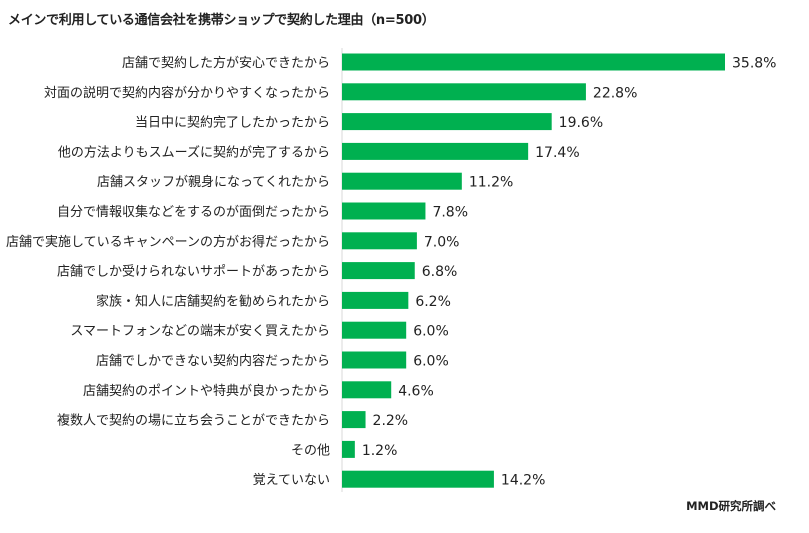 The width and height of the screenshot is (809, 533). What do you see at coordinates (168, 242) in the screenshot?
I see `category-label: 店舗で実施しているキャンペーンの方がお得だったから` at bounding box center [168, 242].